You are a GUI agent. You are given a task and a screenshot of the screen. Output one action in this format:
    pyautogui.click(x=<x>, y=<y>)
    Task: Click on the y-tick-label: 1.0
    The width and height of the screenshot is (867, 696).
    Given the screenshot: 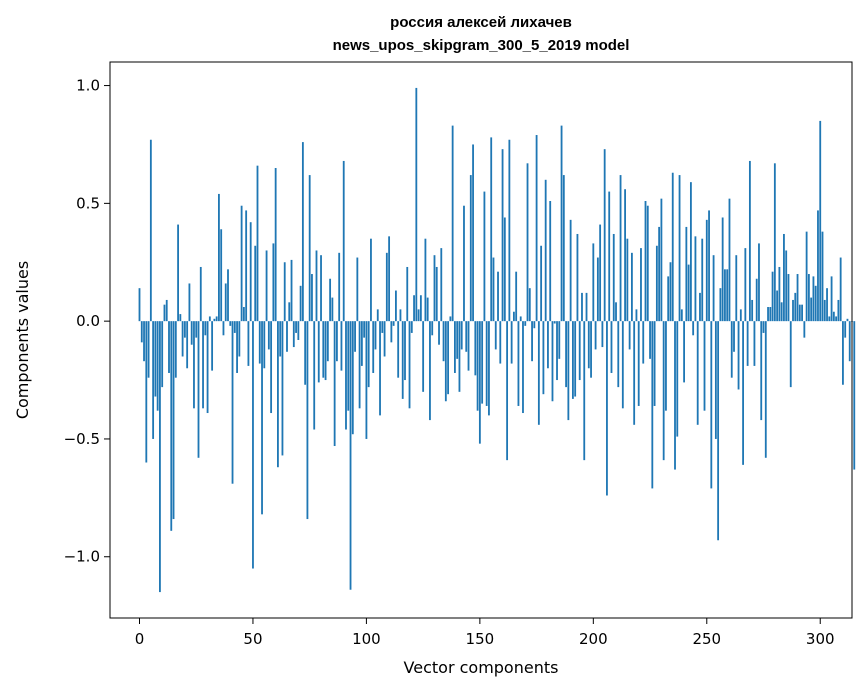 What is the action you would take?
    pyautogui.click(x=88, y=86)
    